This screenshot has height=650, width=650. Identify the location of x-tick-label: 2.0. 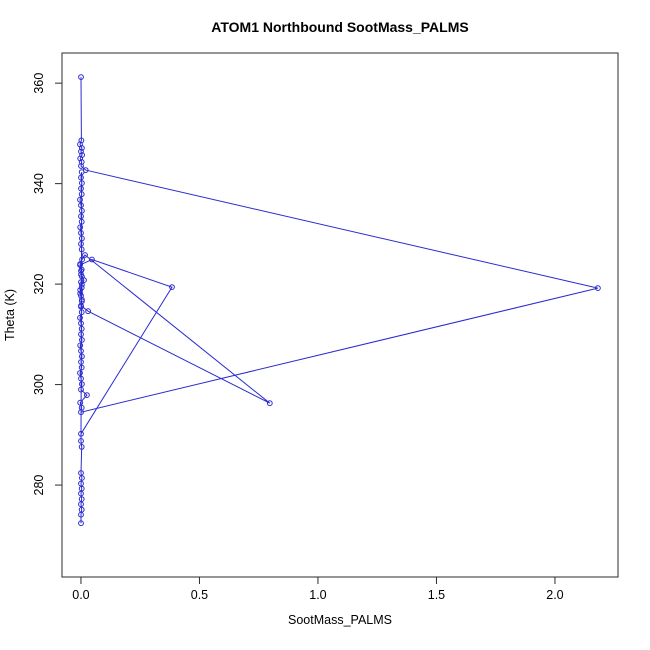
(554, 595).